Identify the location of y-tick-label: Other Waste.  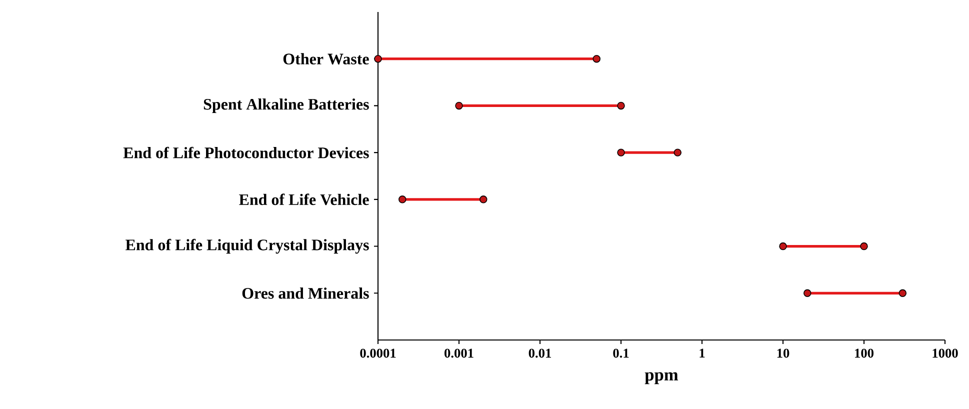
(326, 59).